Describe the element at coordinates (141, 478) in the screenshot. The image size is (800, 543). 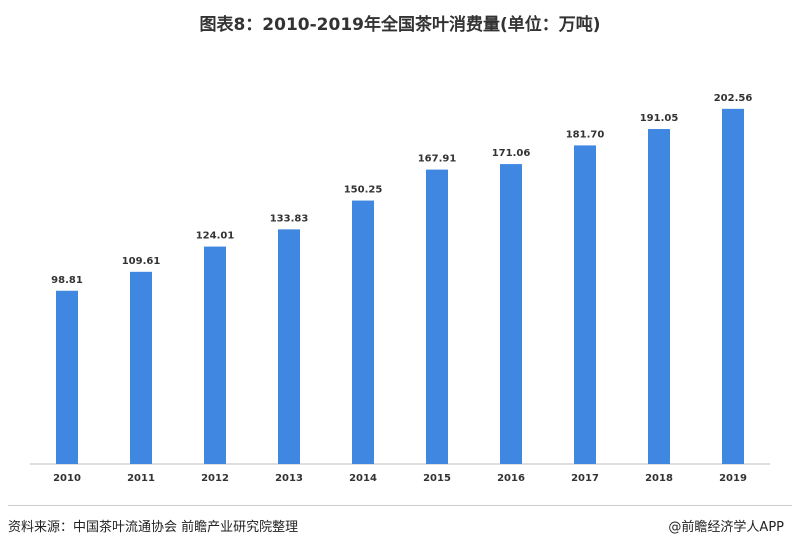
I see `x-tick-label-2011: 2011` at that location.